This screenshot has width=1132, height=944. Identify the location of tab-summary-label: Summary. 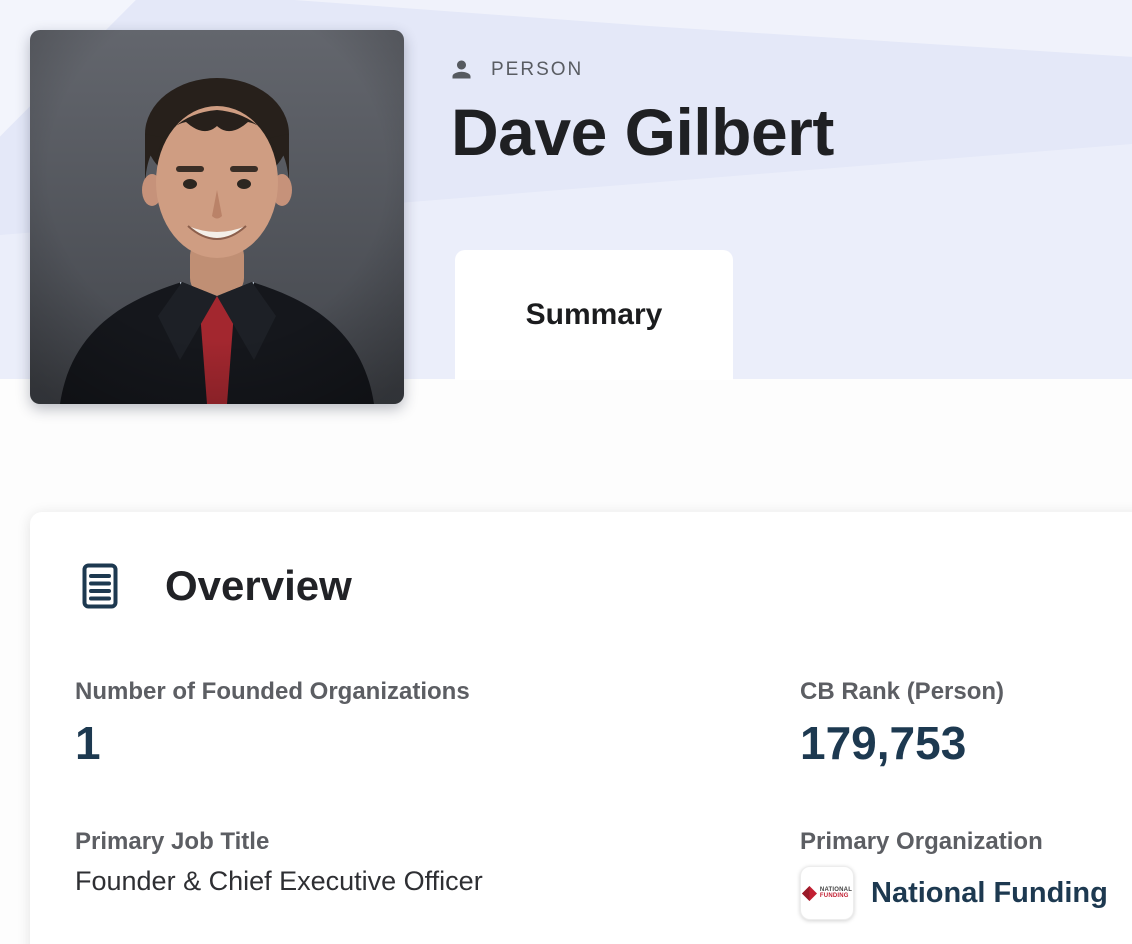
(594, 314).